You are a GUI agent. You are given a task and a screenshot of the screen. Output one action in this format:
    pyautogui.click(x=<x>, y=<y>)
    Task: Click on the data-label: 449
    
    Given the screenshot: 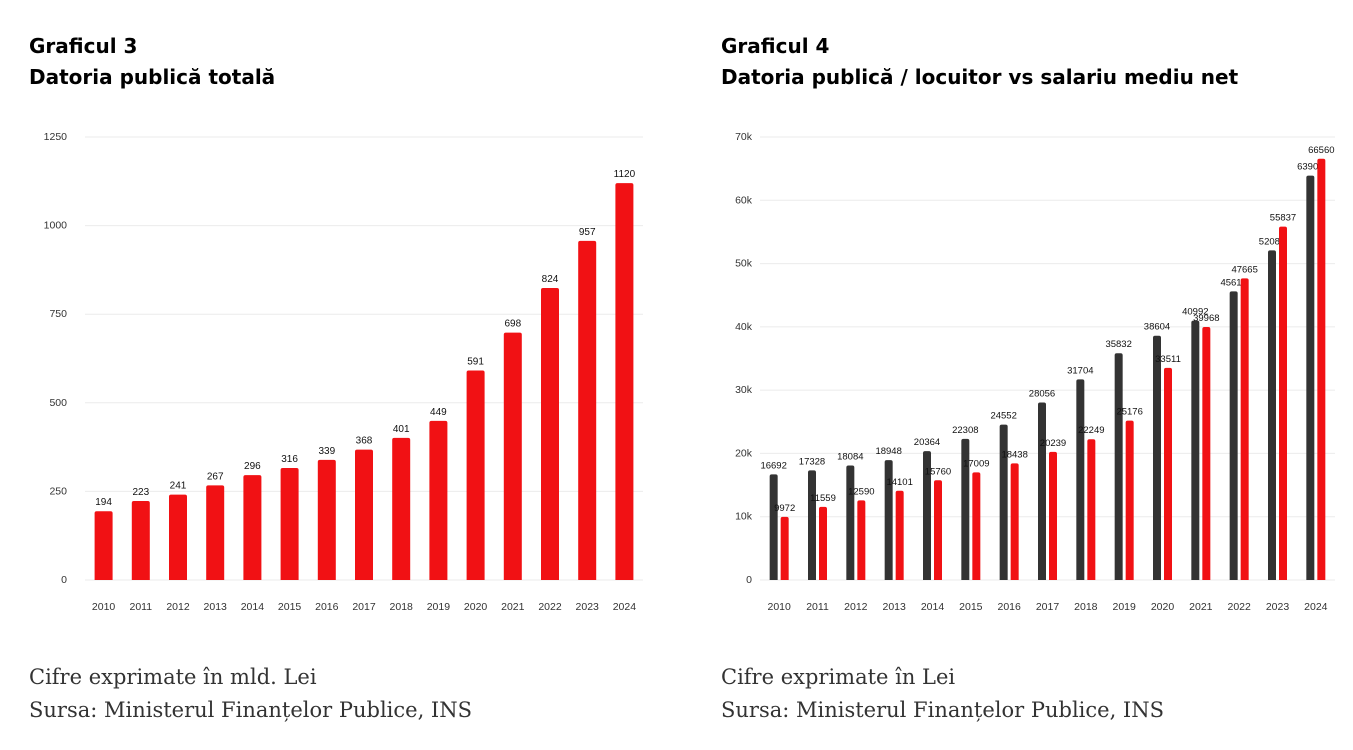 What is the action you would take?
    pyautogui.click(x=438, y=412)
    